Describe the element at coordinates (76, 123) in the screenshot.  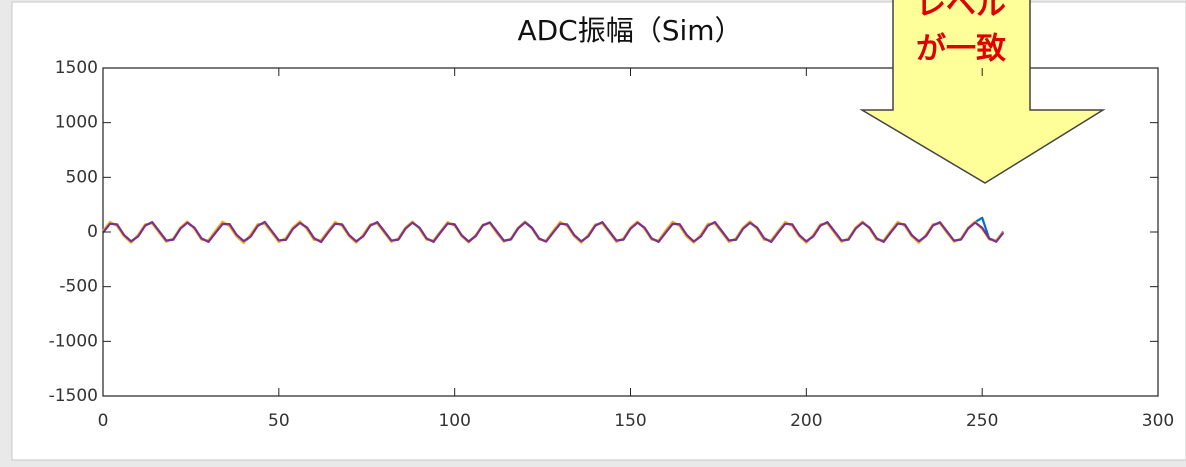
I see `y-tick-label: 1000` at that location.